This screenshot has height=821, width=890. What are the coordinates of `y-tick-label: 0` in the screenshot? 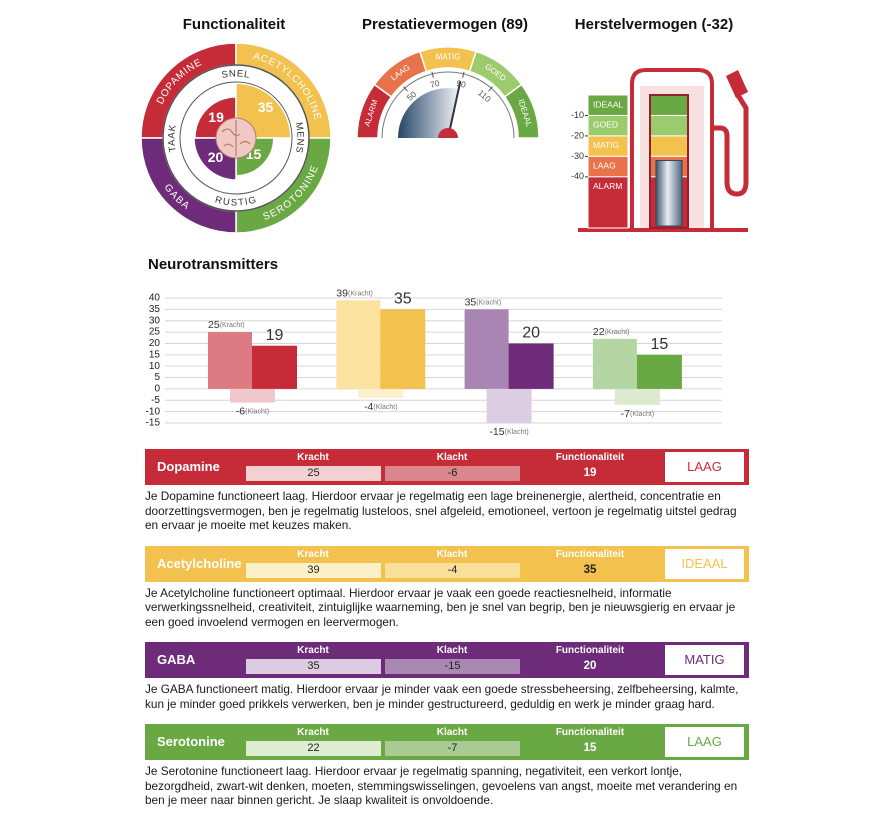 It's located at (157, 389).